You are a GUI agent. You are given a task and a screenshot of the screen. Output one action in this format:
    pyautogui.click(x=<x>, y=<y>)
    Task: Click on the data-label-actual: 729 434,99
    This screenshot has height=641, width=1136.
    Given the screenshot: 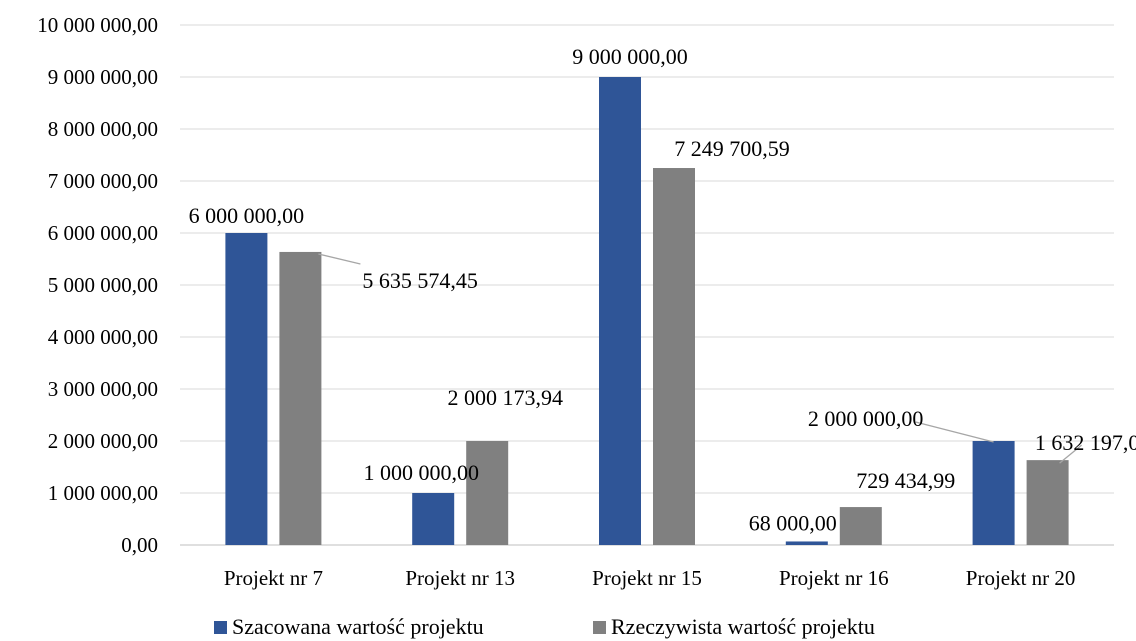 What is the action you would take?
    pyautogui.click(x=905, y=480)
    